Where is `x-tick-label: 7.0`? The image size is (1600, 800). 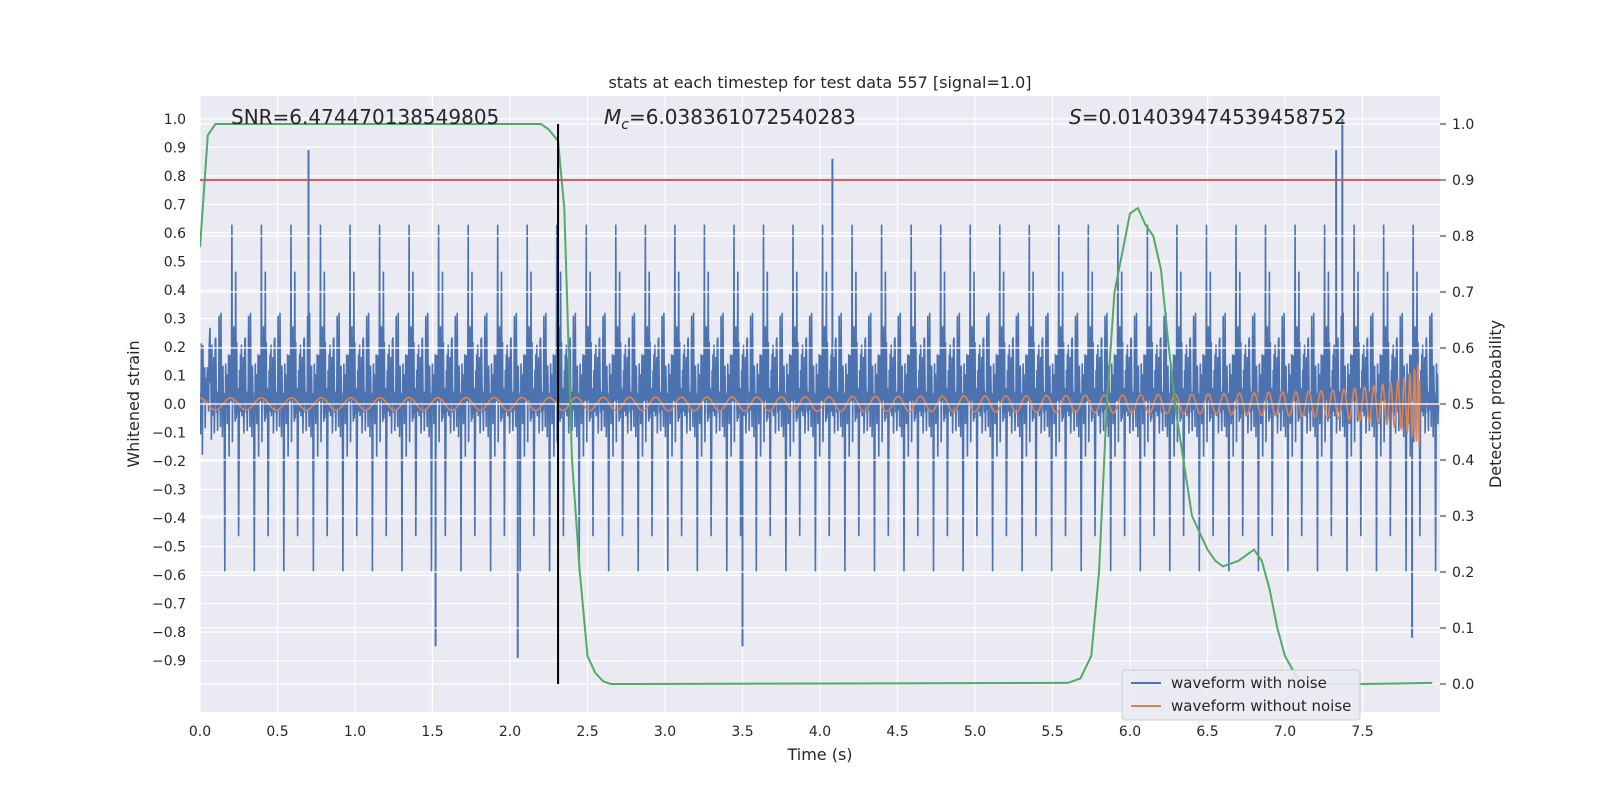
x-tick-label: 7.0 is located at coordinates (1285, 732).